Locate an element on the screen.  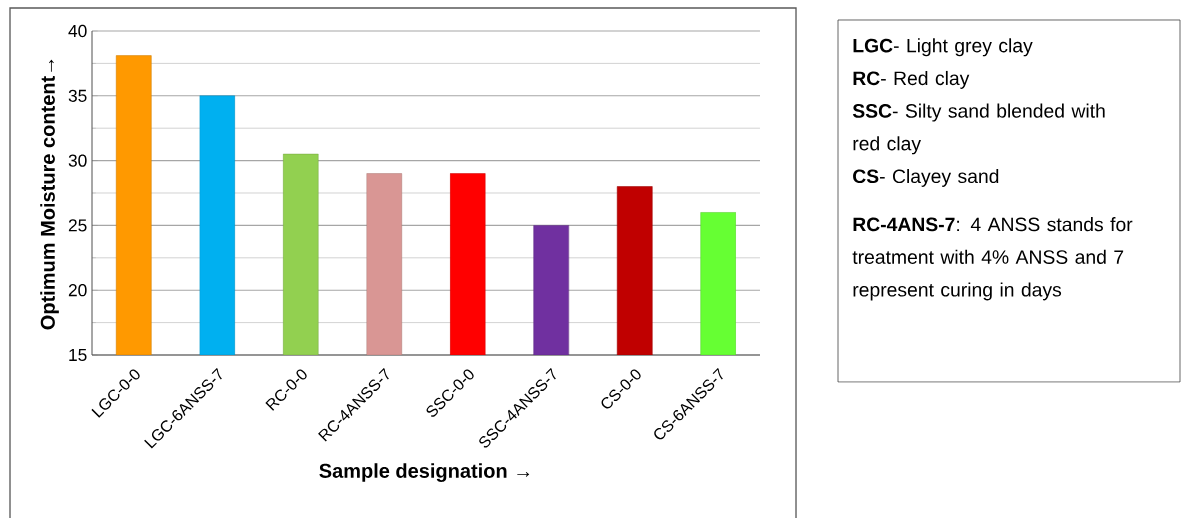
y-axis-title: Optimum Moisture content→ is located at coordinates (49, 194).